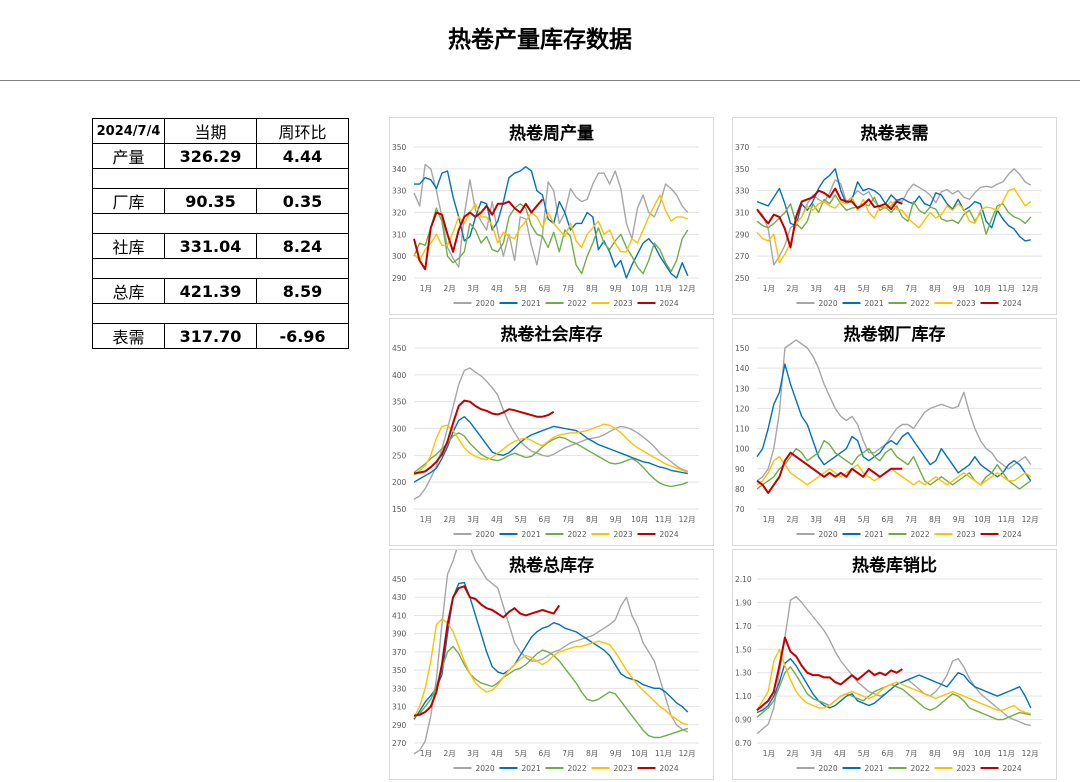 This screenshot has height=782, width=1080. Describe the element at coordinates (399, 743) in the screenshot. I see `y-tick-label: 270` at that location.